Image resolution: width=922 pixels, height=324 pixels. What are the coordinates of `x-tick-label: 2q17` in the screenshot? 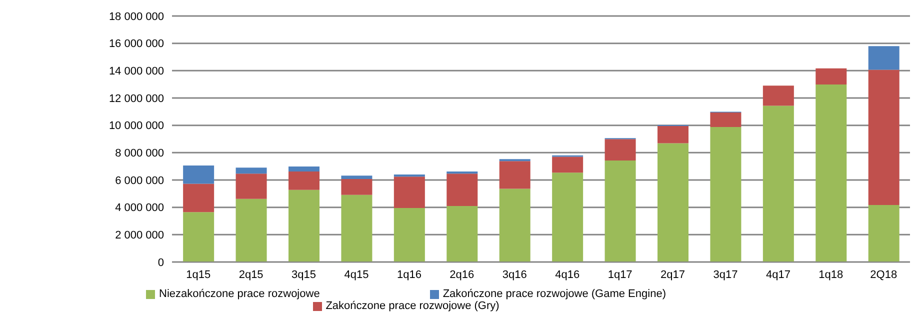 It's located at (673, 274).